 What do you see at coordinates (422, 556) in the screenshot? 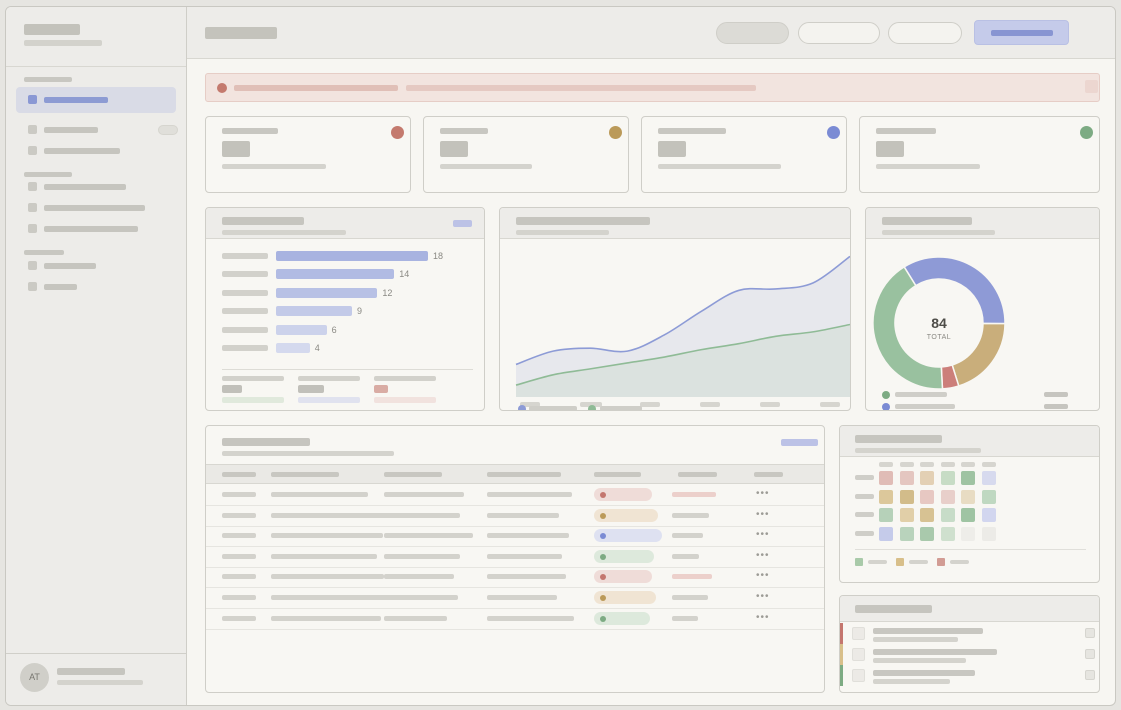
I see `table-cell` at bounding box center [422, 556].